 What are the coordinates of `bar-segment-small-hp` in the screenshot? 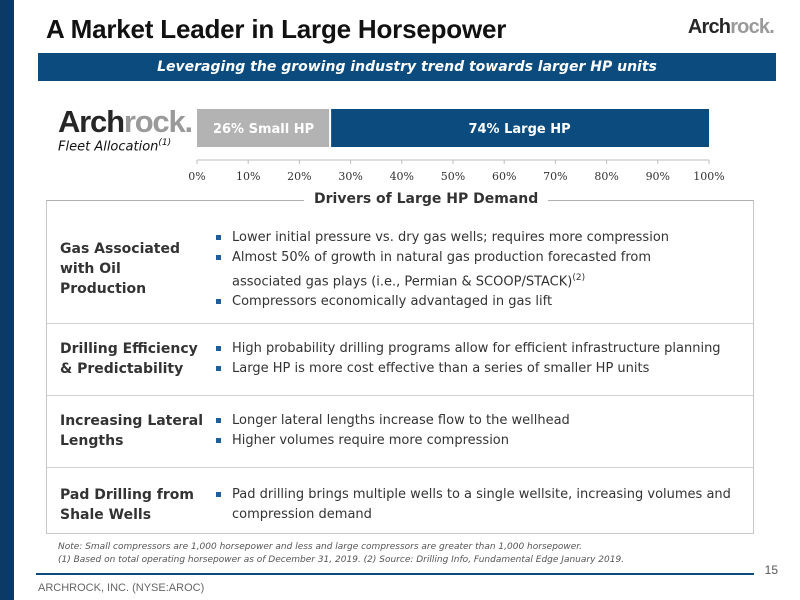 It's located at (264, 128).